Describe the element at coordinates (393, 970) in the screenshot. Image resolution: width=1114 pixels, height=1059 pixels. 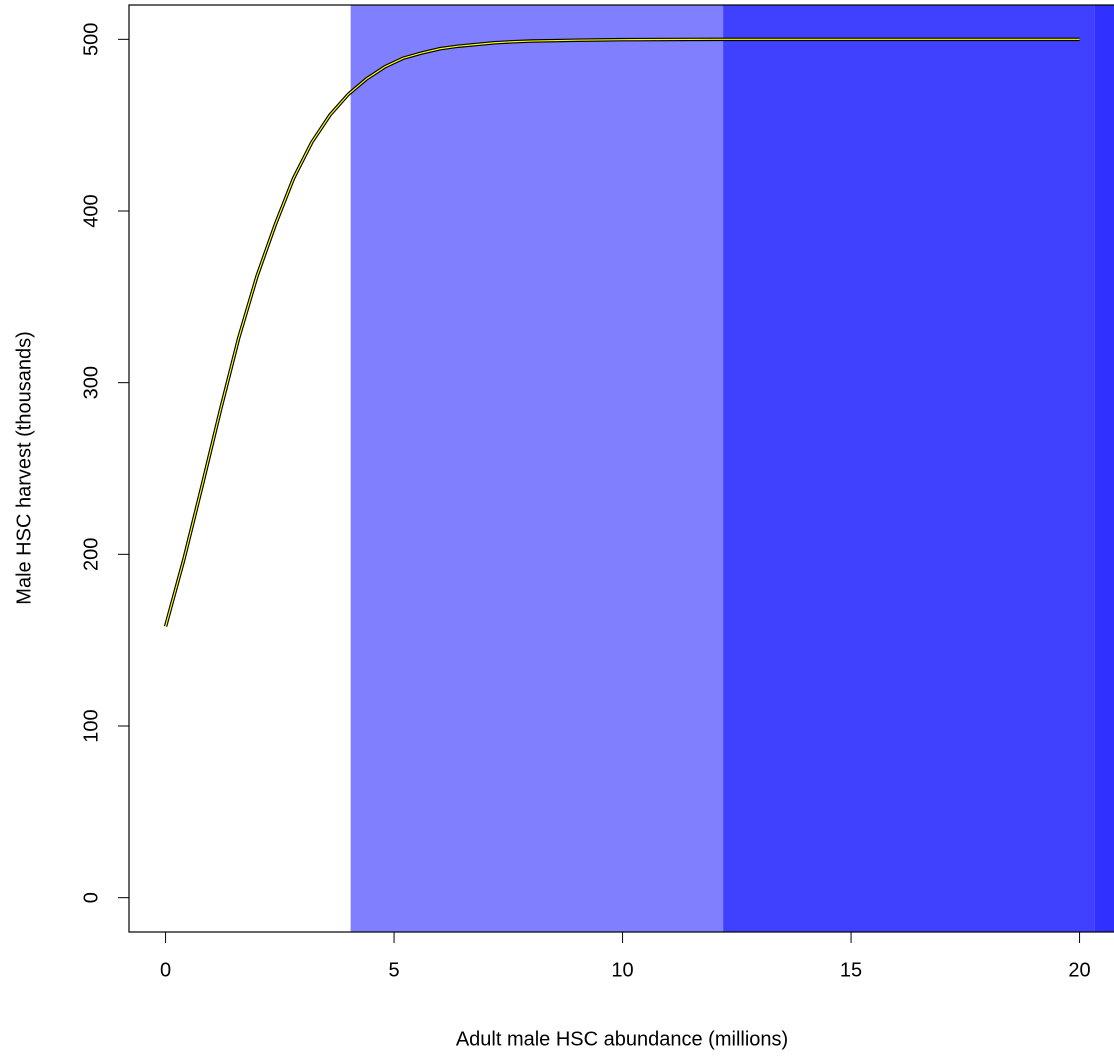
I see `x-tick-label: 5` at that location.